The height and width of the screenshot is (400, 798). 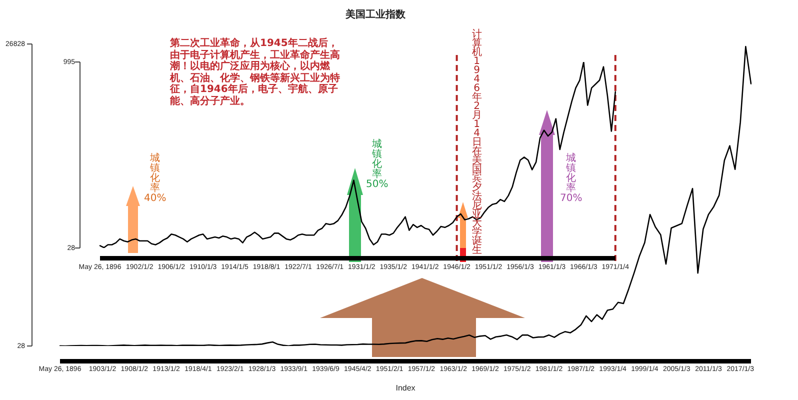 What do you see at coordinates (377, 164) in the screenshot?
I see `annotation: 城镇化率50%` at bounding box center [377, 164].